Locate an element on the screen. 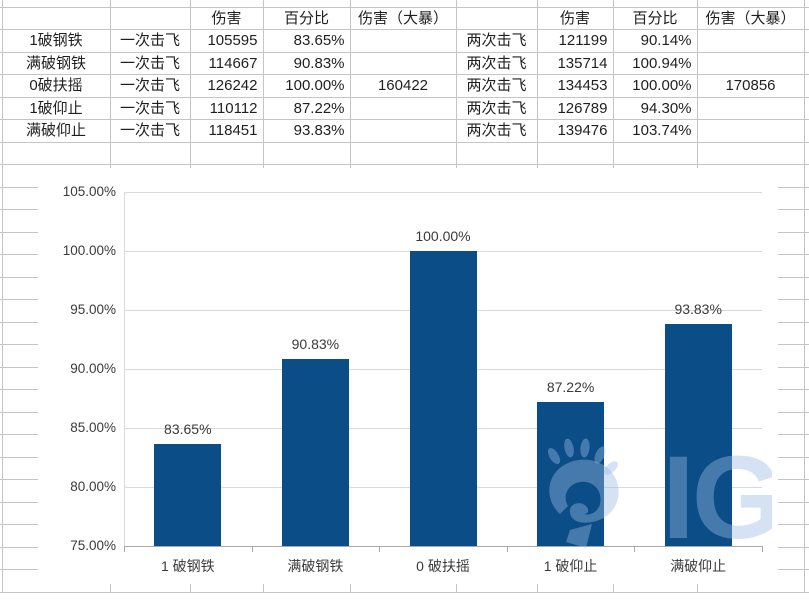 The height and width of the screenshot is (600, 809). spreadsheet-cell: 1破仰止 is located at coordinates (56, 108).